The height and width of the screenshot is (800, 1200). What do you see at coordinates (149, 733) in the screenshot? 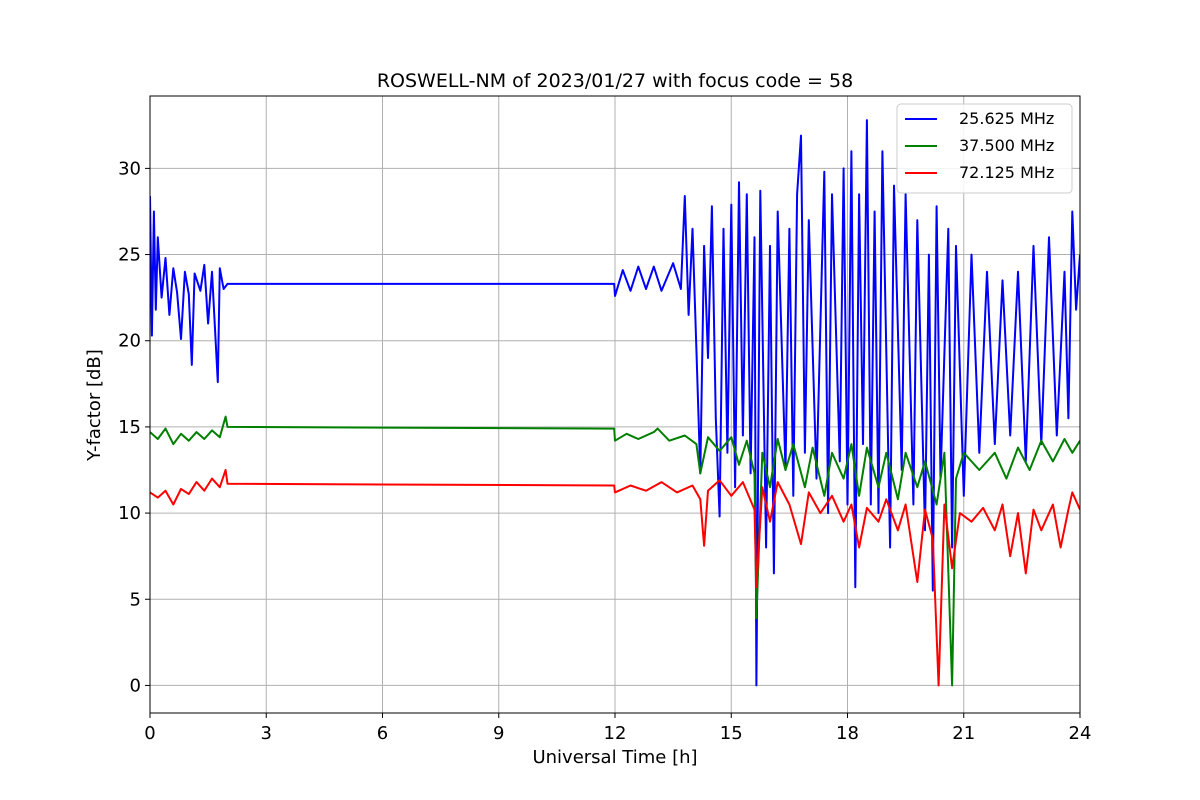
I see `x-tick-label: 0` at bounding box center [149, 733].